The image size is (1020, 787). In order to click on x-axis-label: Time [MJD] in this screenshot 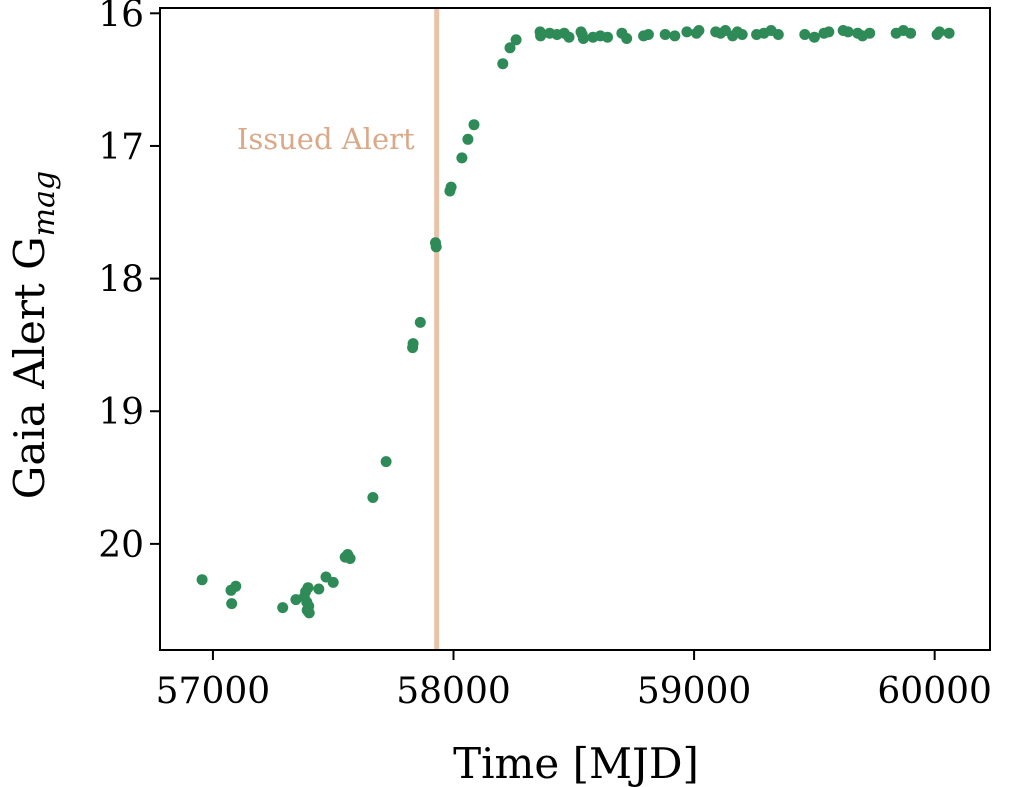, I will do `click(576, 763)`.